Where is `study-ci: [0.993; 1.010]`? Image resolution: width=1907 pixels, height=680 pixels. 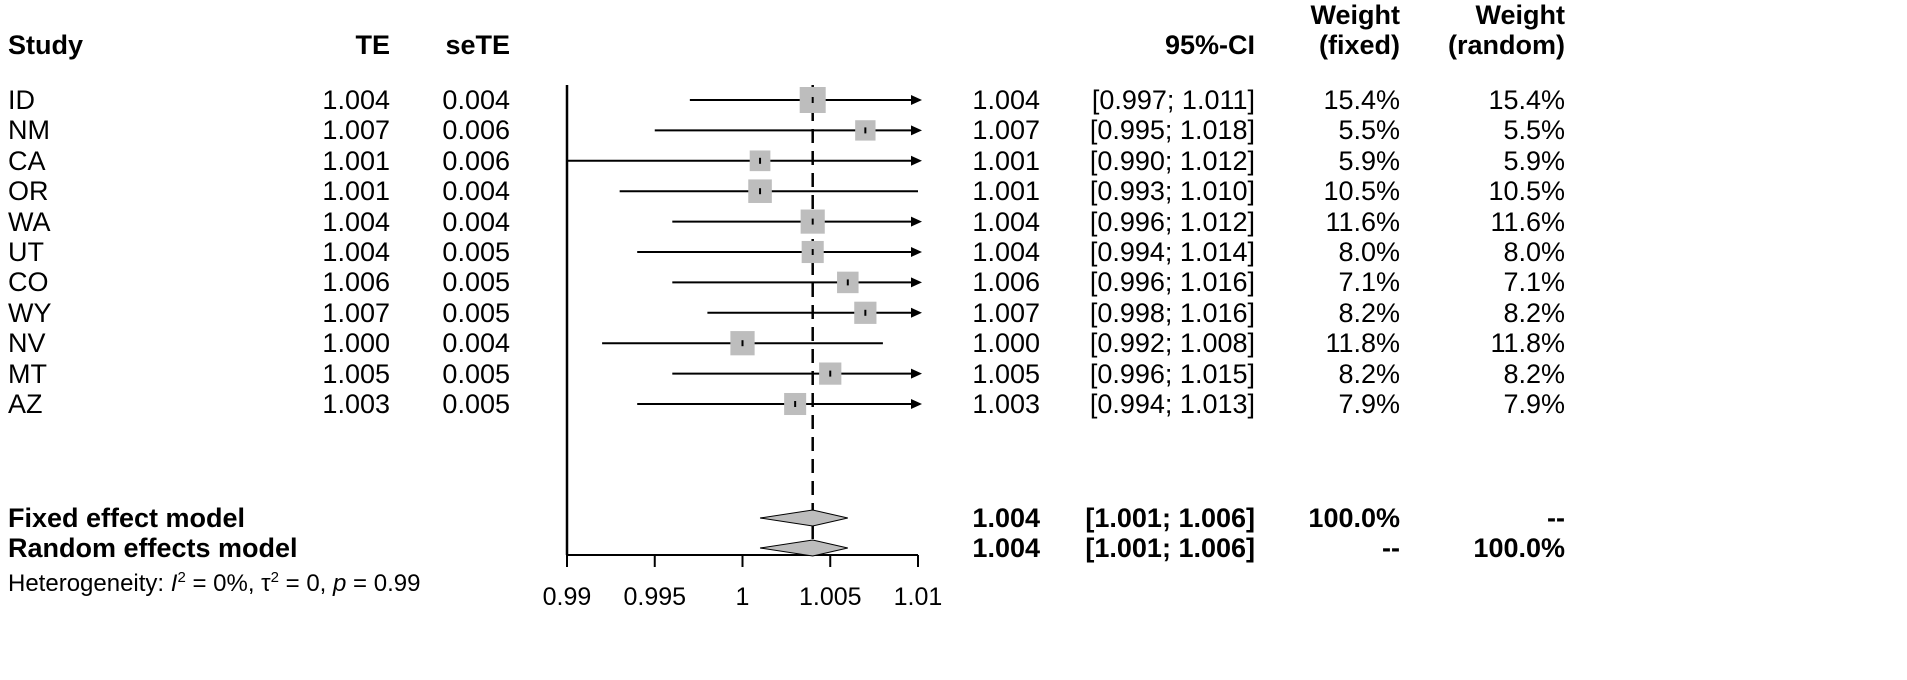 study-ci: [0.993; 1.010] is located at coordinates (1172, 191).